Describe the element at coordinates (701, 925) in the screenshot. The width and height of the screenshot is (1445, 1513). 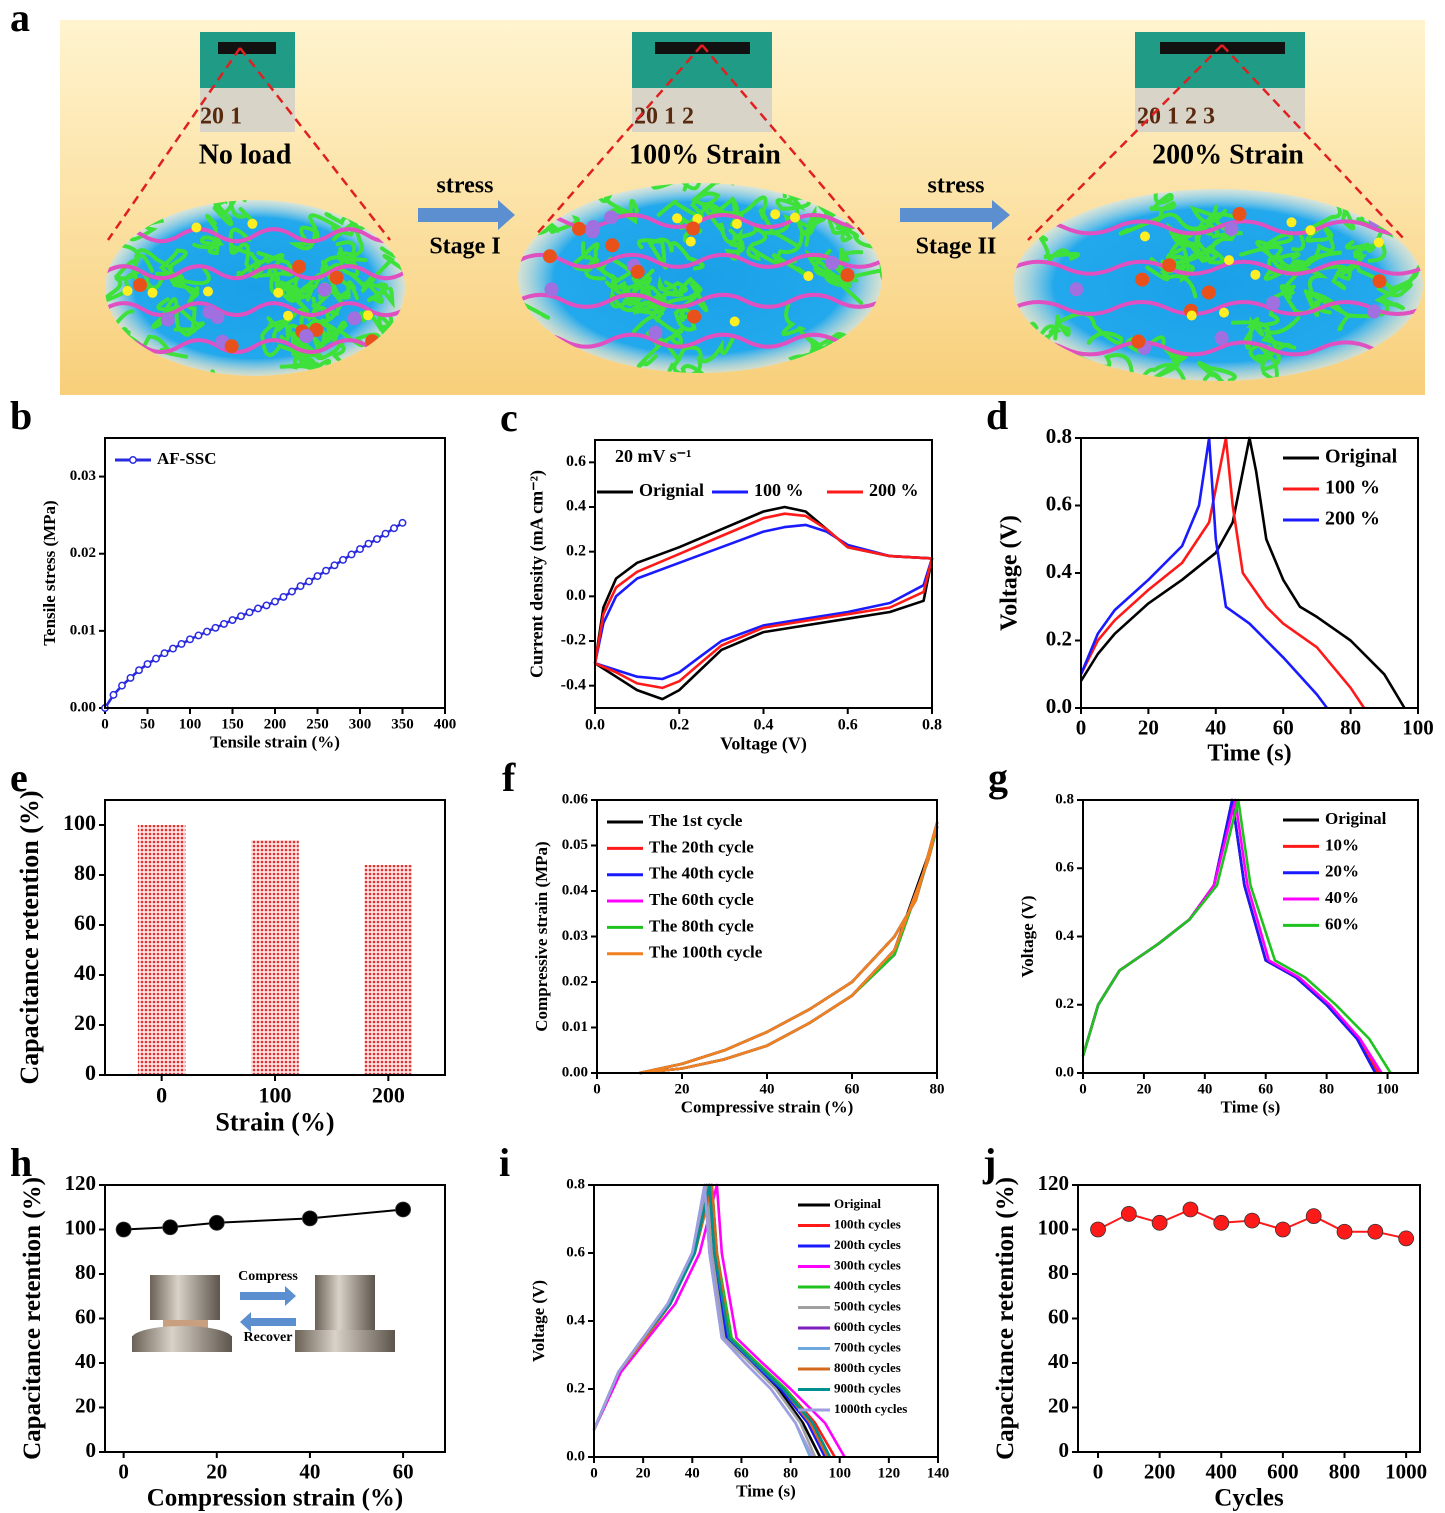
I see `legend-label: The 80th cycle` at that location.